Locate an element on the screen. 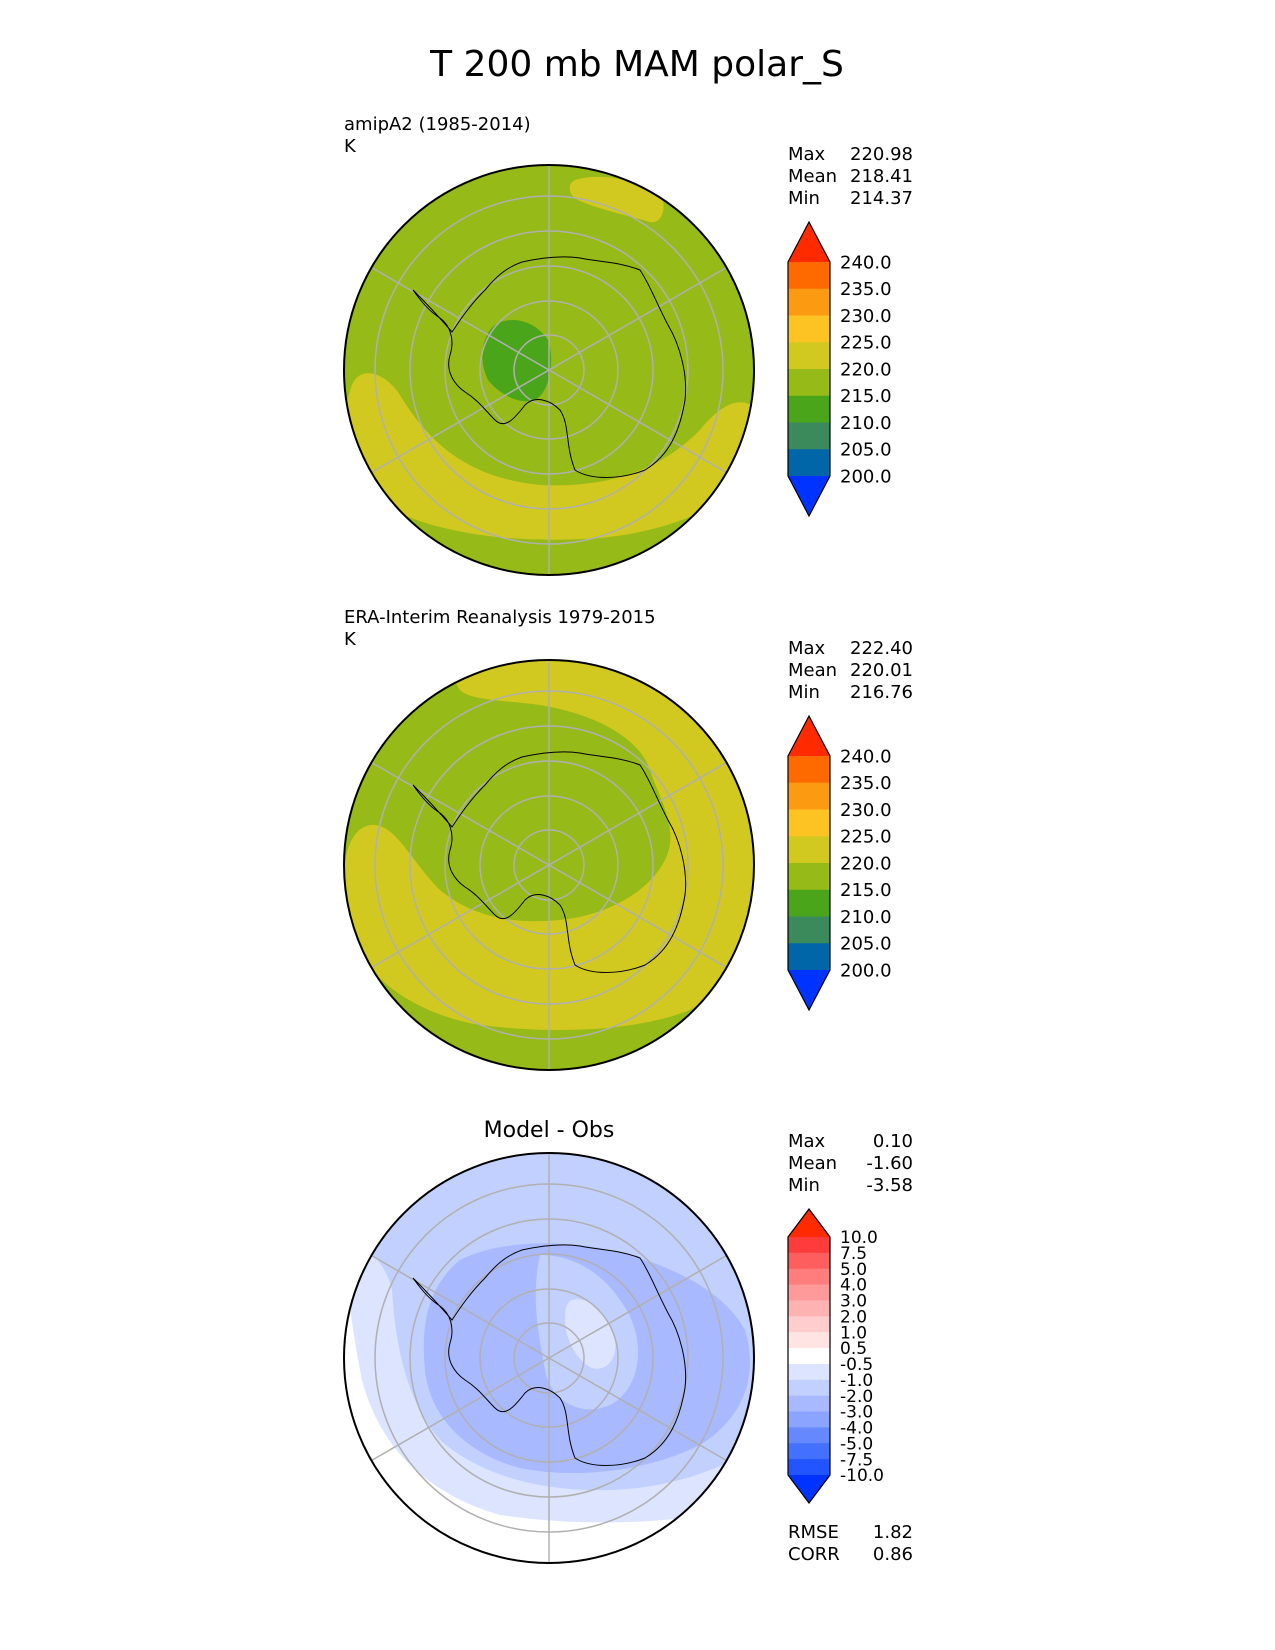 The height and width of the screenshot is (1650, 1275). colorbar-tick-label: 0.5 is located at coordinates (853, 1349).